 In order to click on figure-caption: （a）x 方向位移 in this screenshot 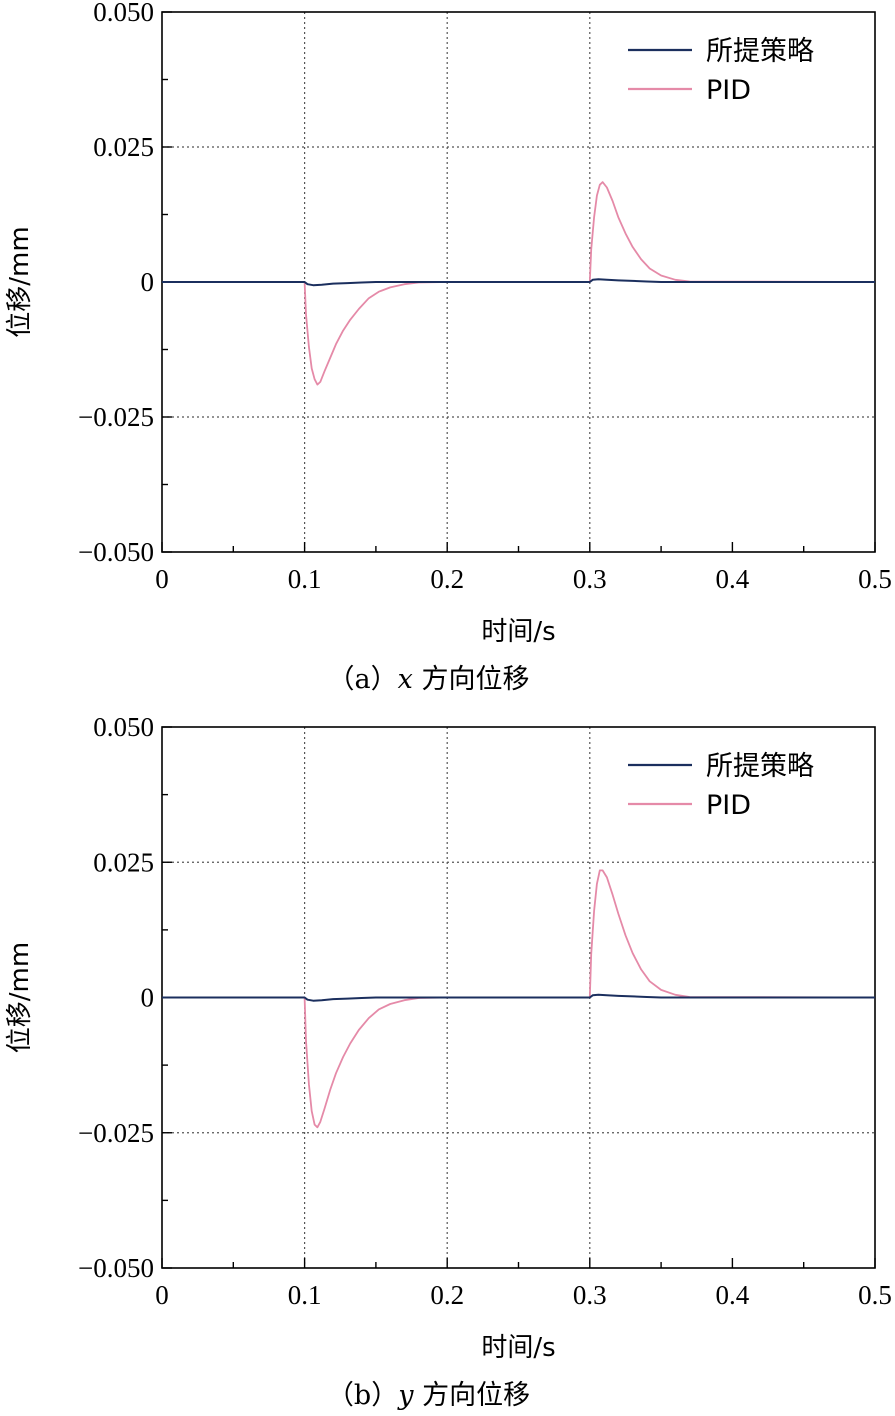, I will do `click(429, 679)`.